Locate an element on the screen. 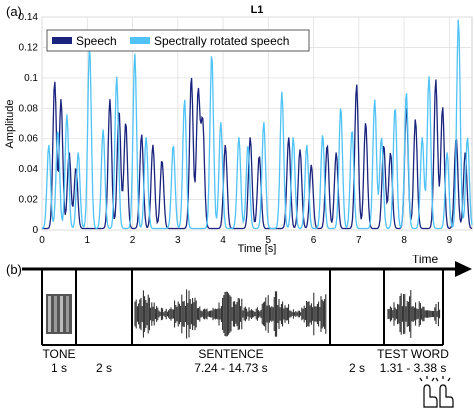  x-tick-label: 4 is located at coordinates (223, 240).